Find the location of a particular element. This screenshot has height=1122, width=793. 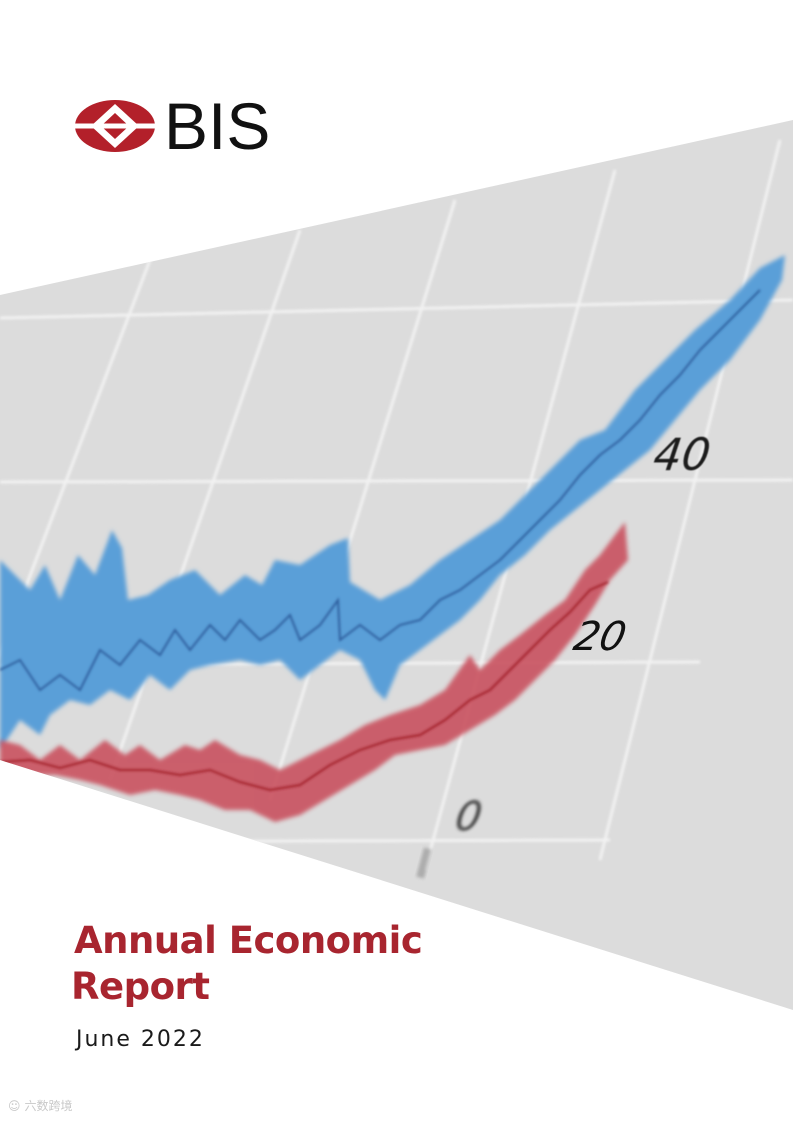

report-title-line2: Report is located at coordinates (140, 986).